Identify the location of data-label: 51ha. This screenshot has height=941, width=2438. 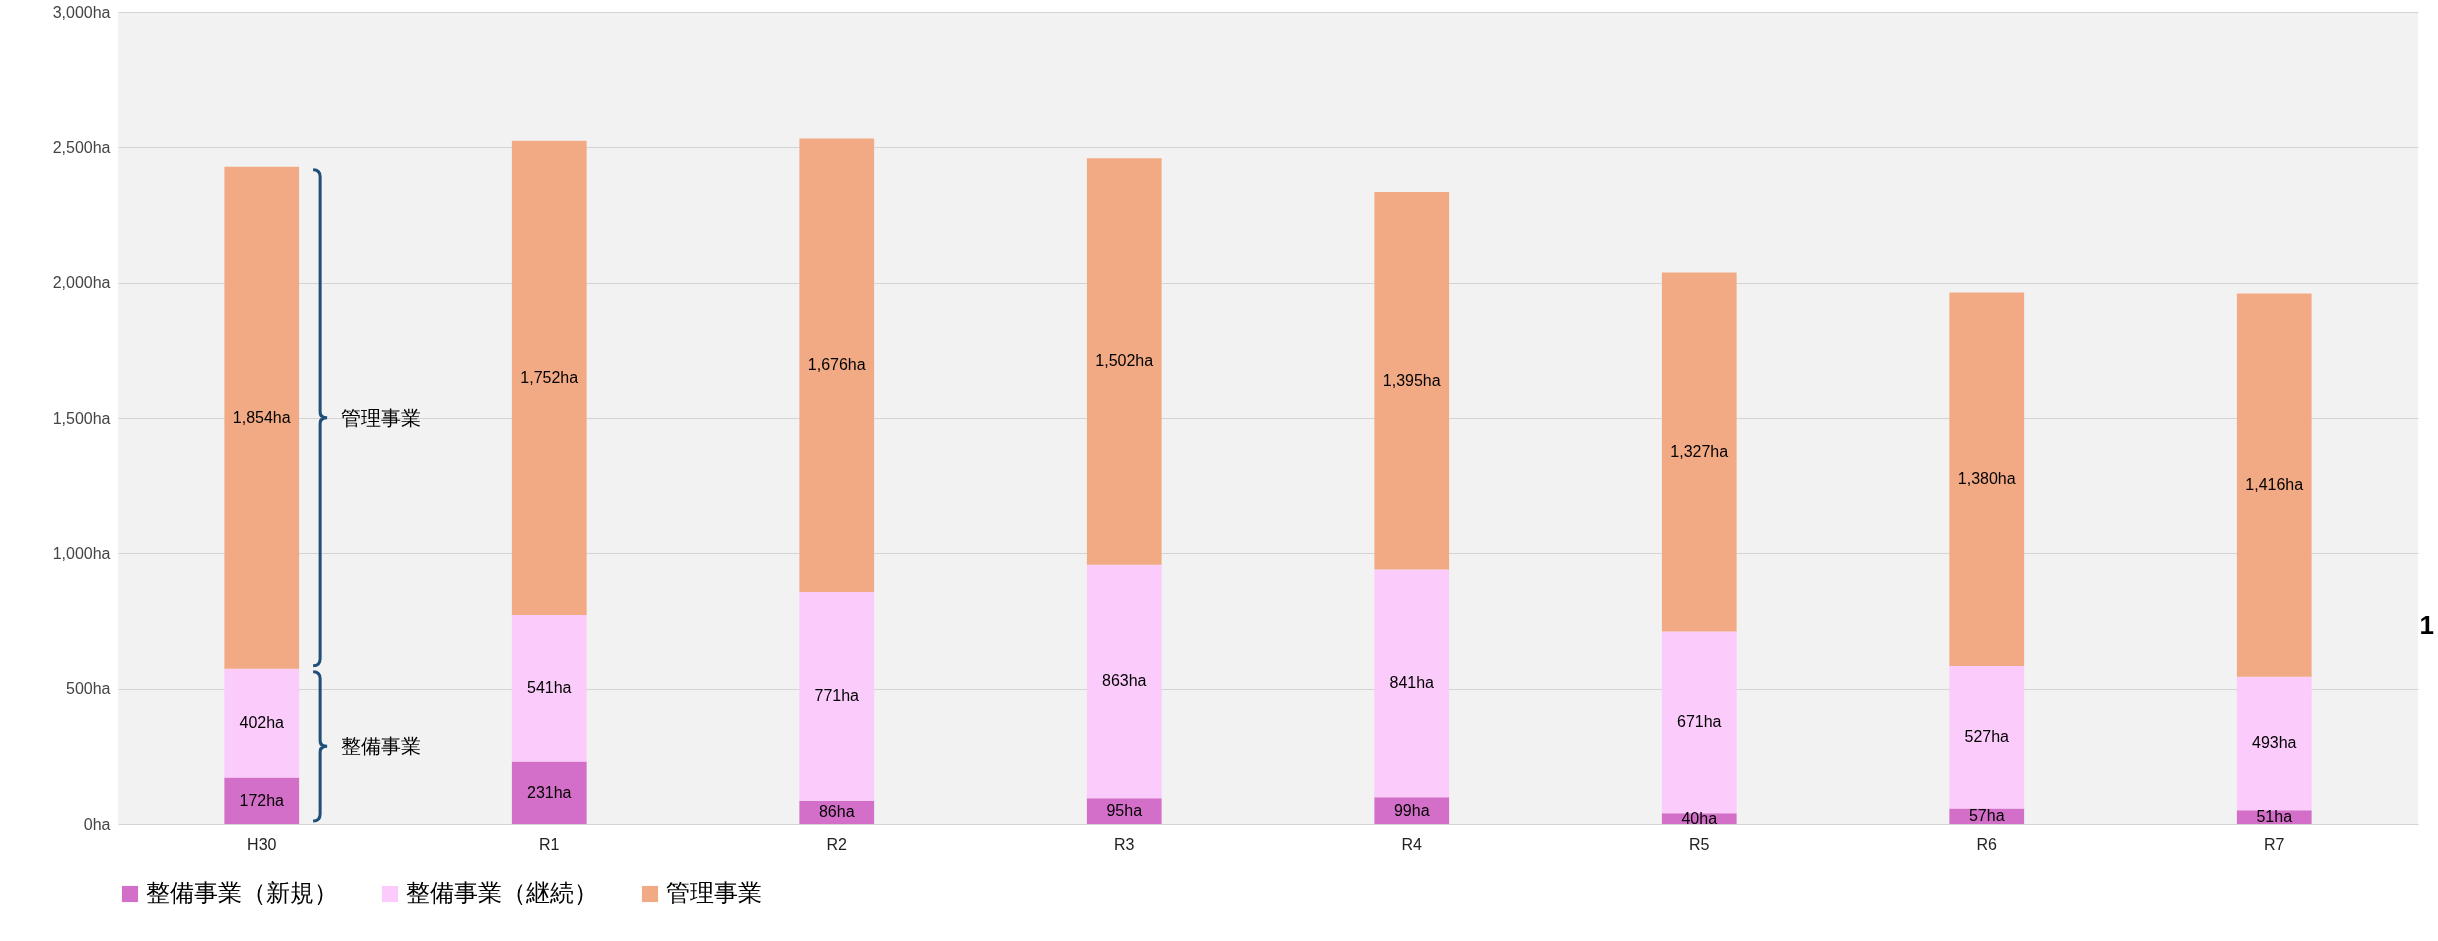
(2274, 817).